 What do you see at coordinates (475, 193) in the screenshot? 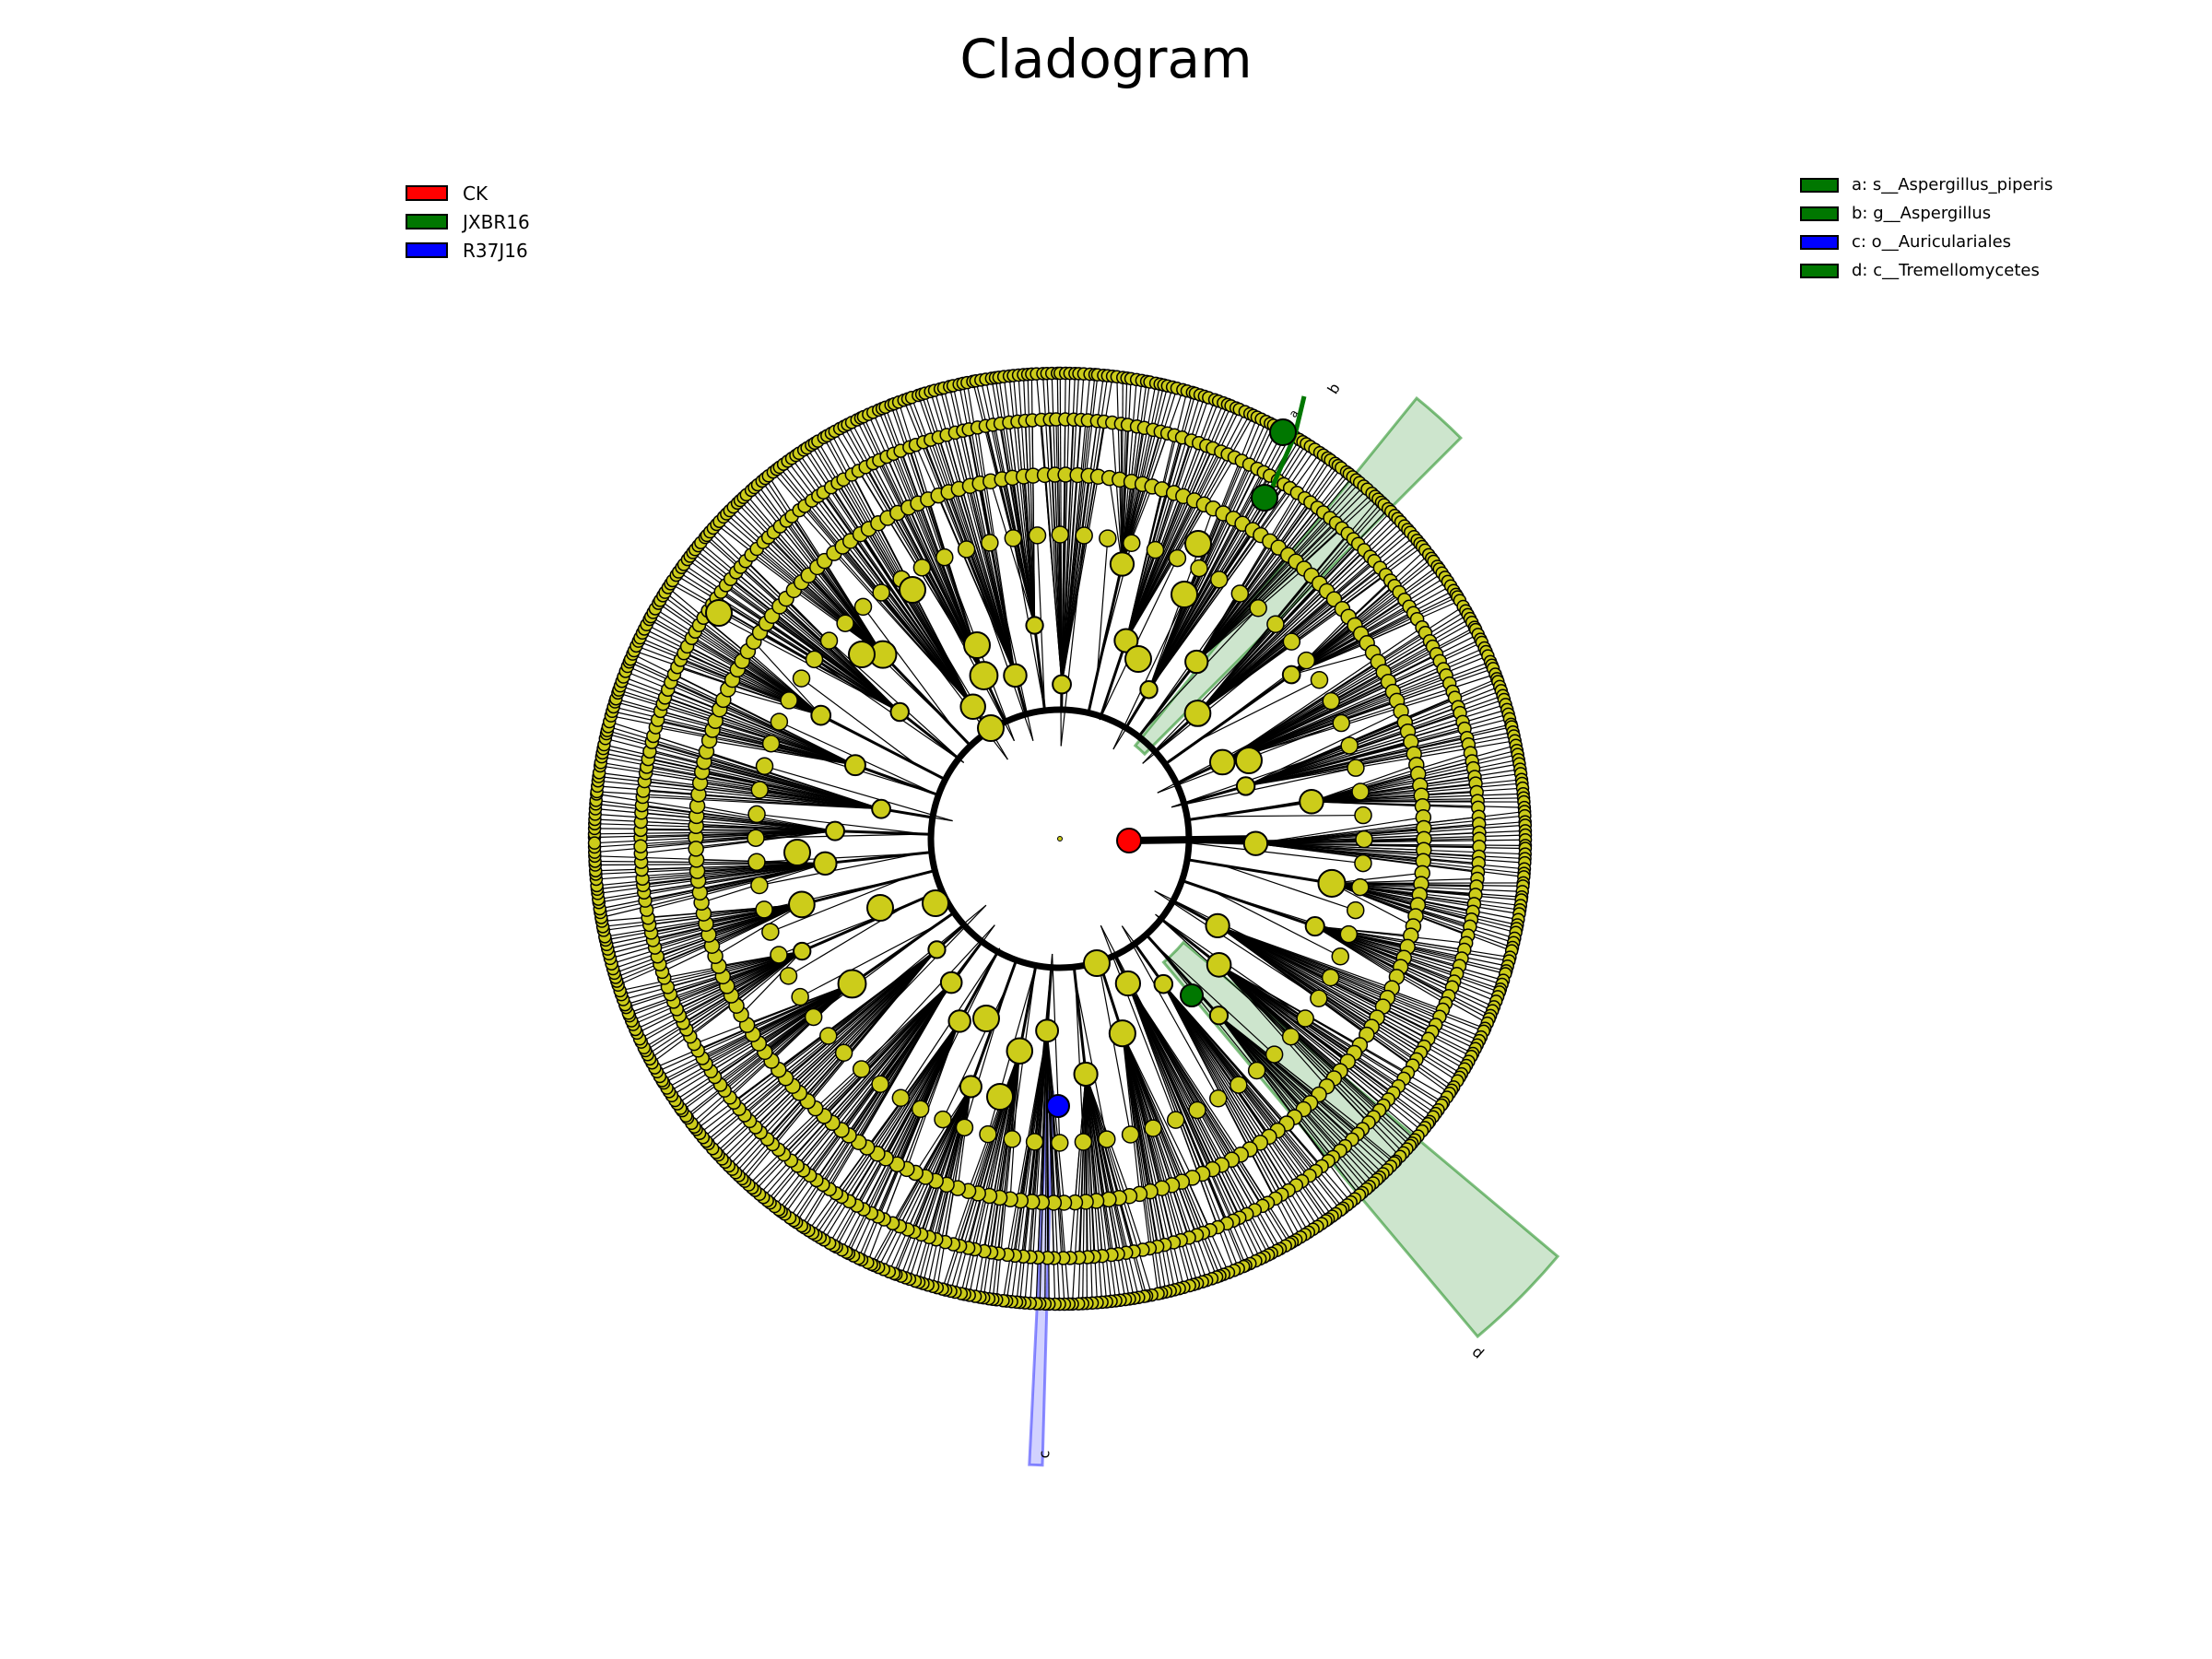
I see `legend-label-ck: CK` at bounding box center [475, 193].